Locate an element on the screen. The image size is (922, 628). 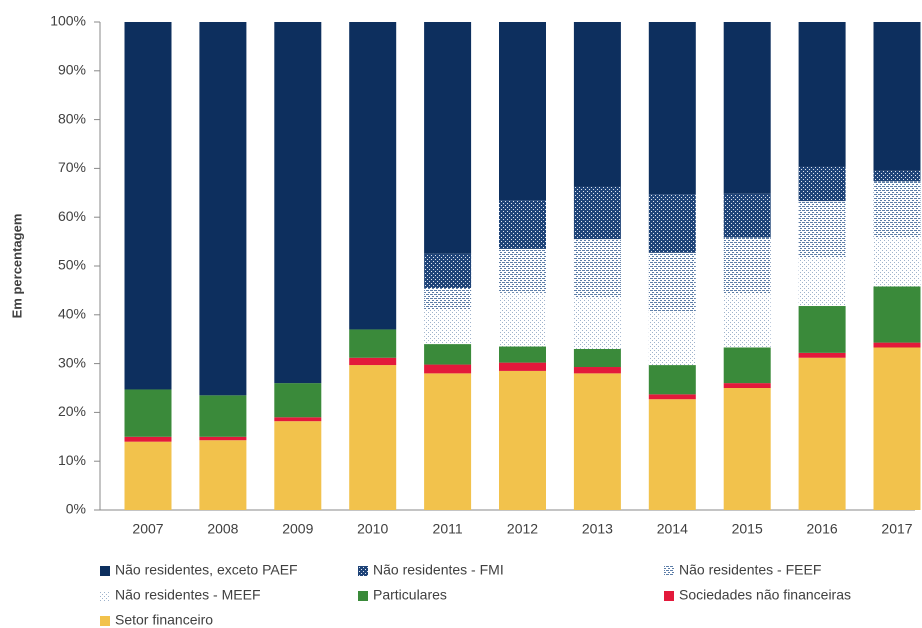
legend-label: Não residentes, exceto PAEF is located at coordinates (206, 570).